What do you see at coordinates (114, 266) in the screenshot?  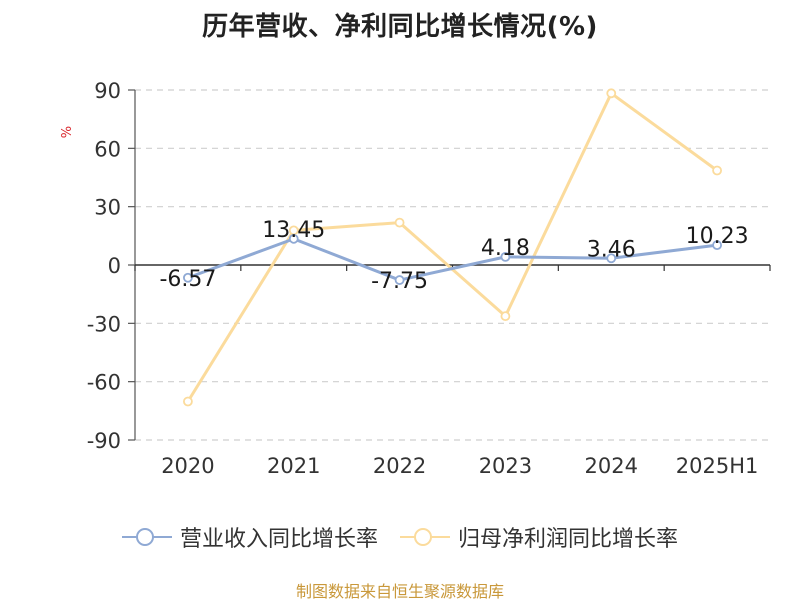 I see `y-tick-label: 0` at bounding box center [114, 266].